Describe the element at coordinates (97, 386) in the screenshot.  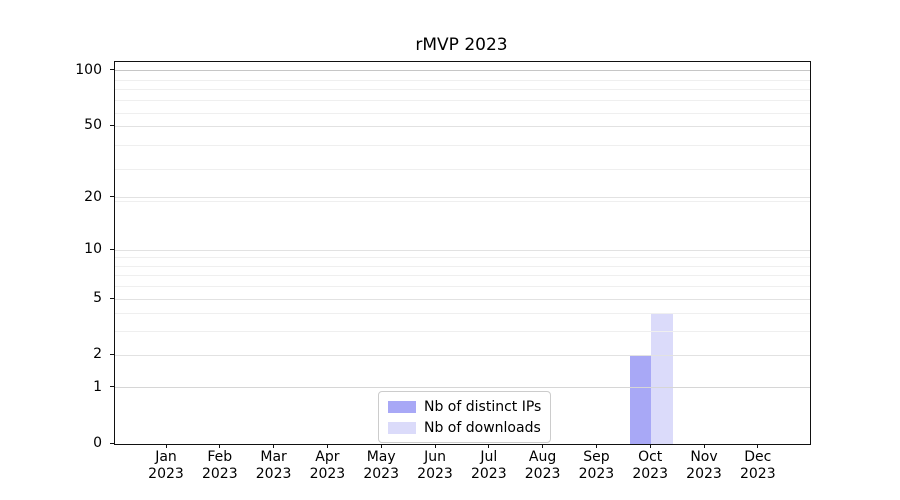
I see `y-tick-label: 1` at that location.